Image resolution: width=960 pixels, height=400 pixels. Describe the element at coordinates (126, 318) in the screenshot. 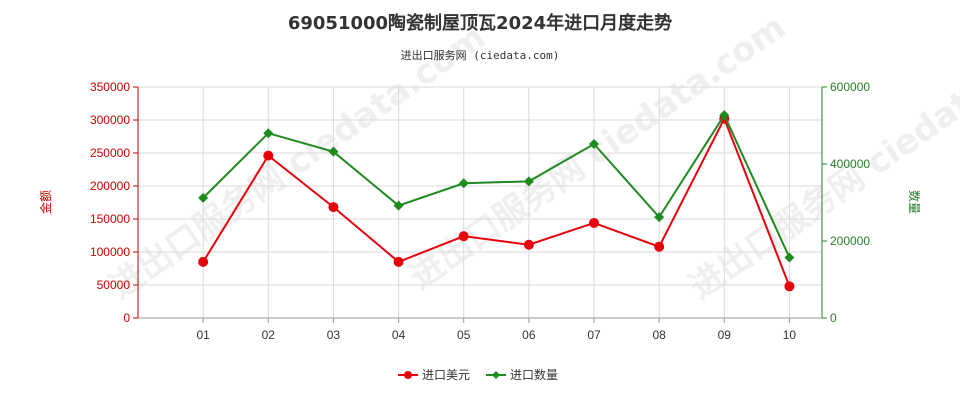

I see `y-left-tick-label: 0` at that location.